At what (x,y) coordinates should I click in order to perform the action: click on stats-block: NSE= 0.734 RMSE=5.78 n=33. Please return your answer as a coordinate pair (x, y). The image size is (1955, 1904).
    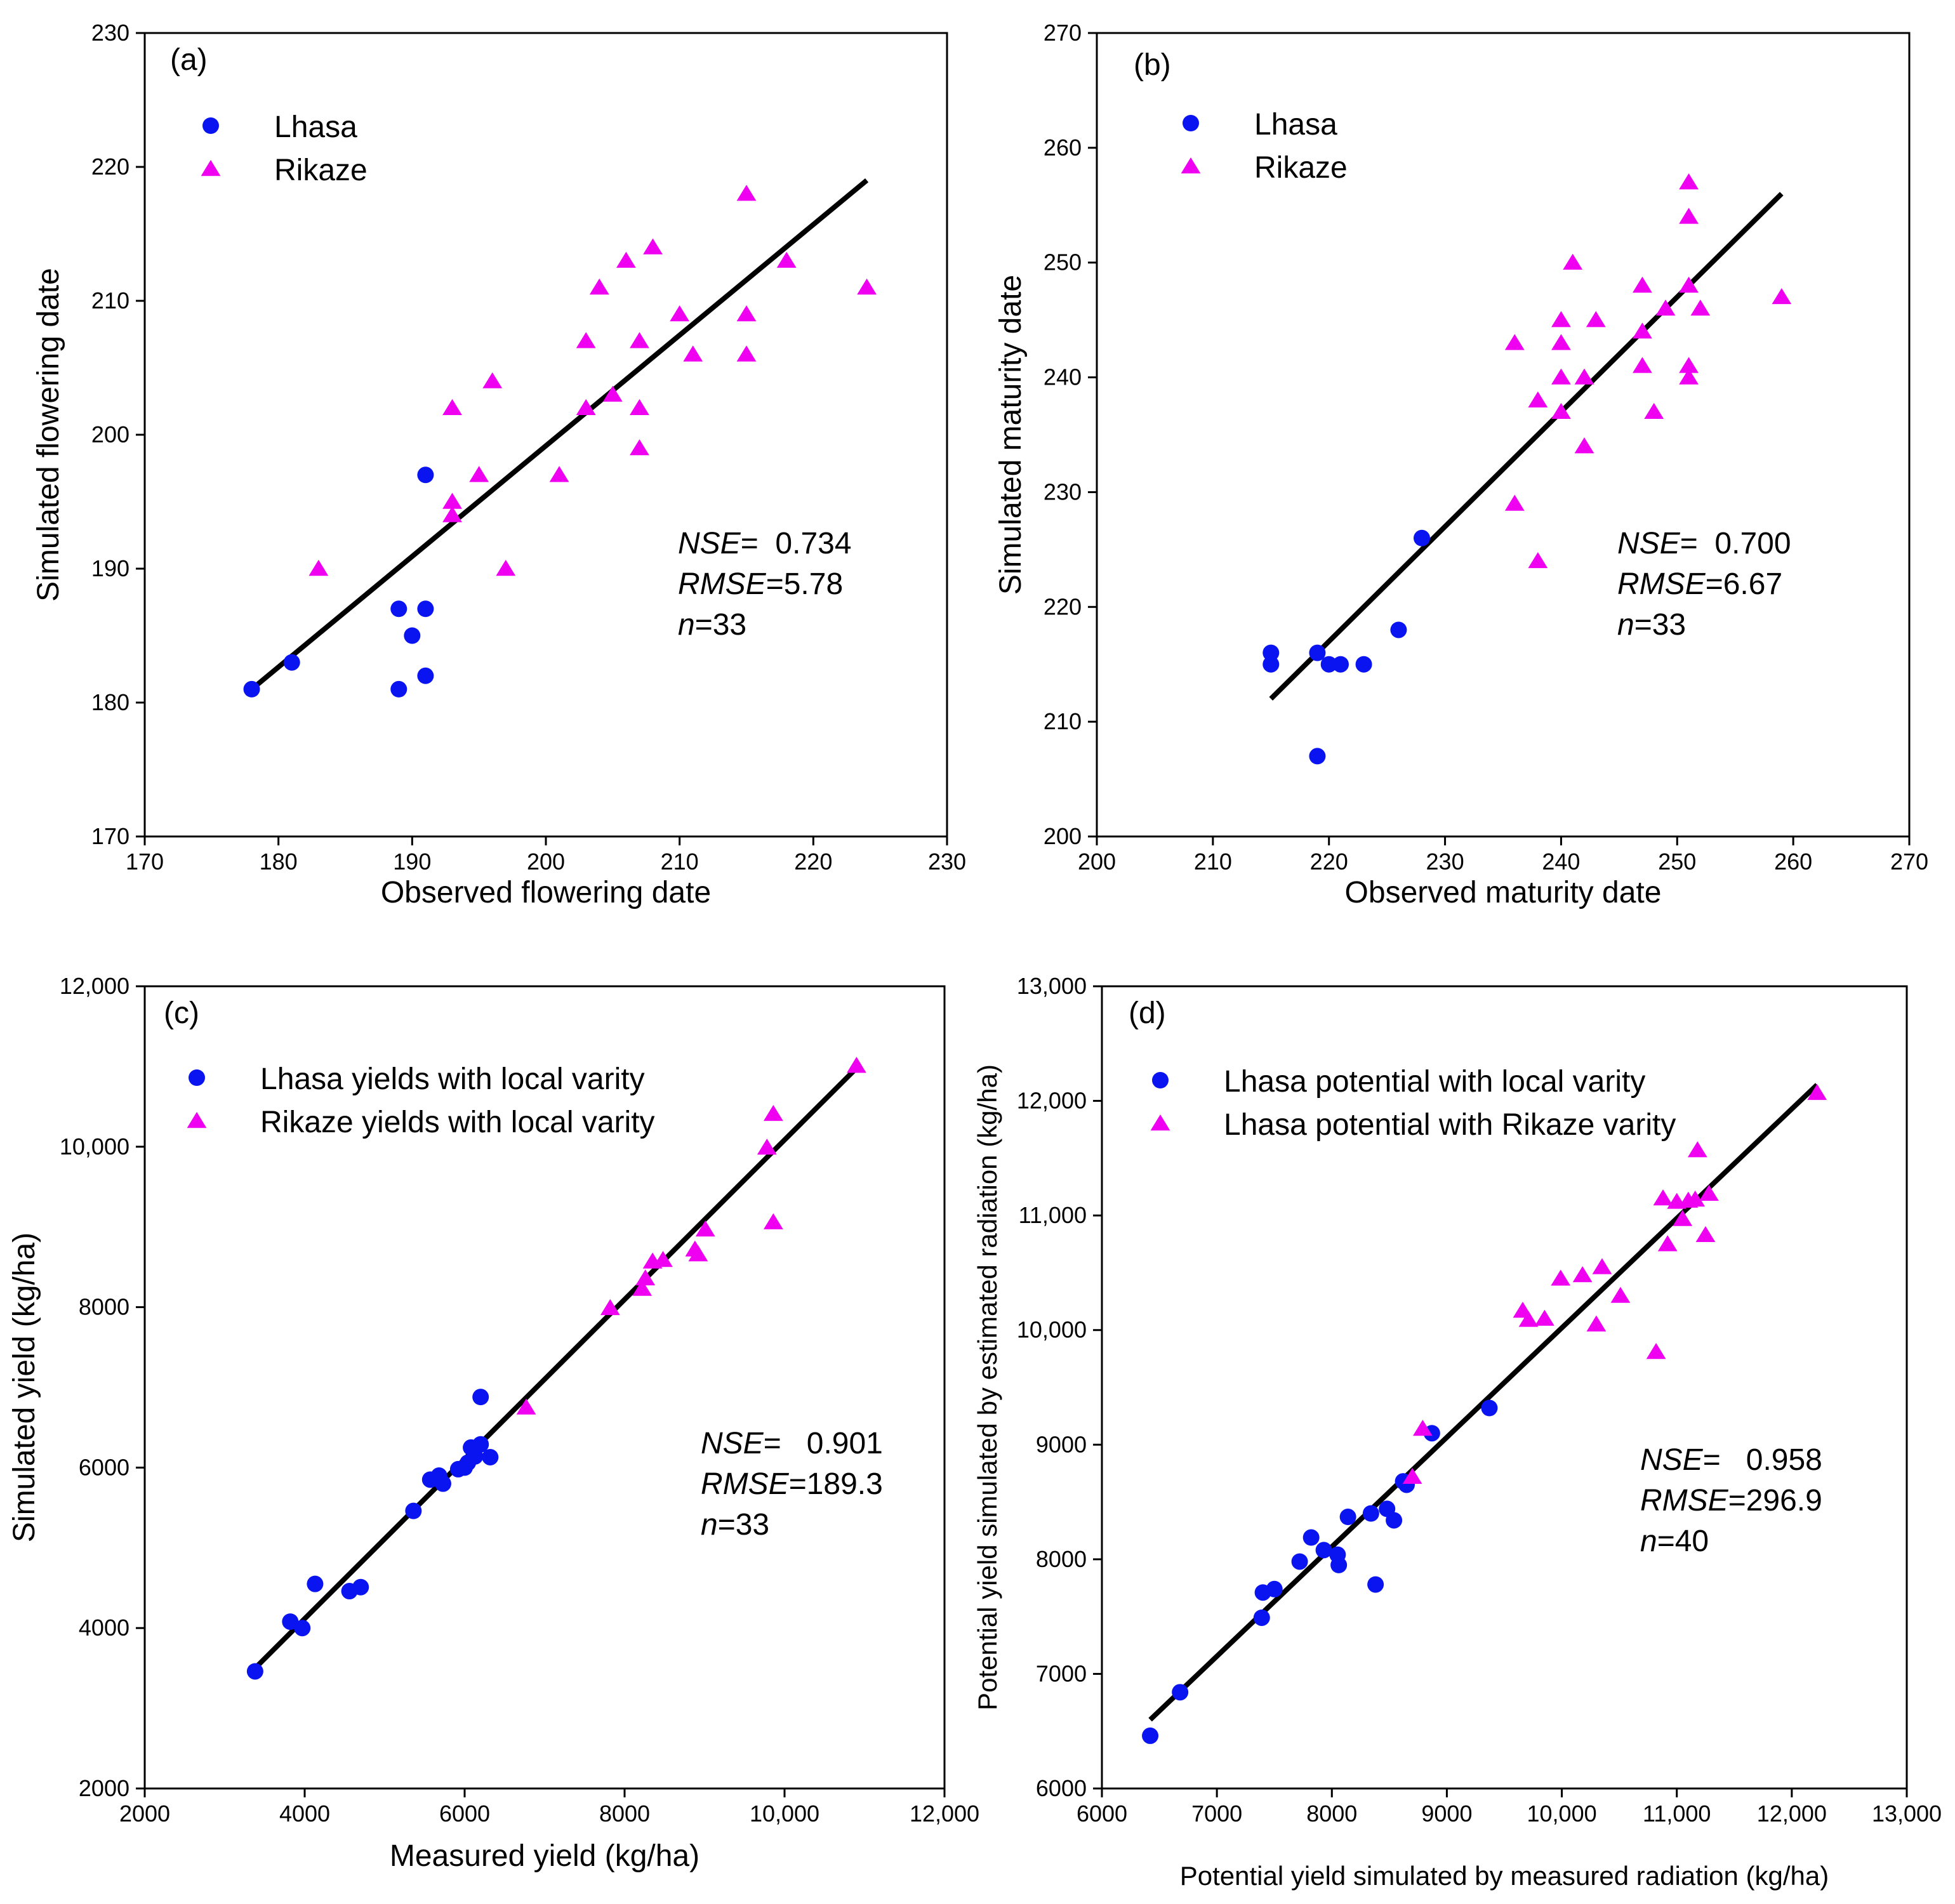
    Looking at the image, I should click on (765, 584).